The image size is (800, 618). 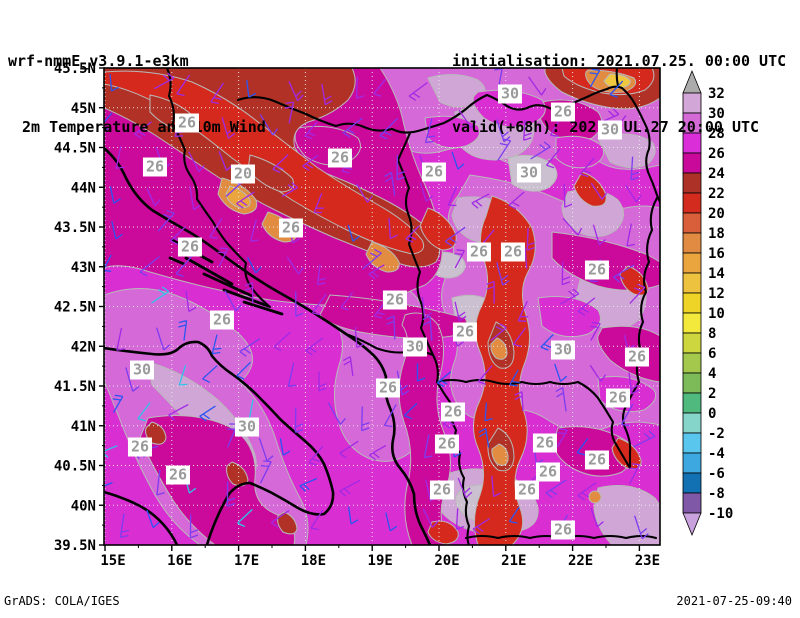 I want to click on colorbar-tick-label: -2, so click(x=716, y=434).